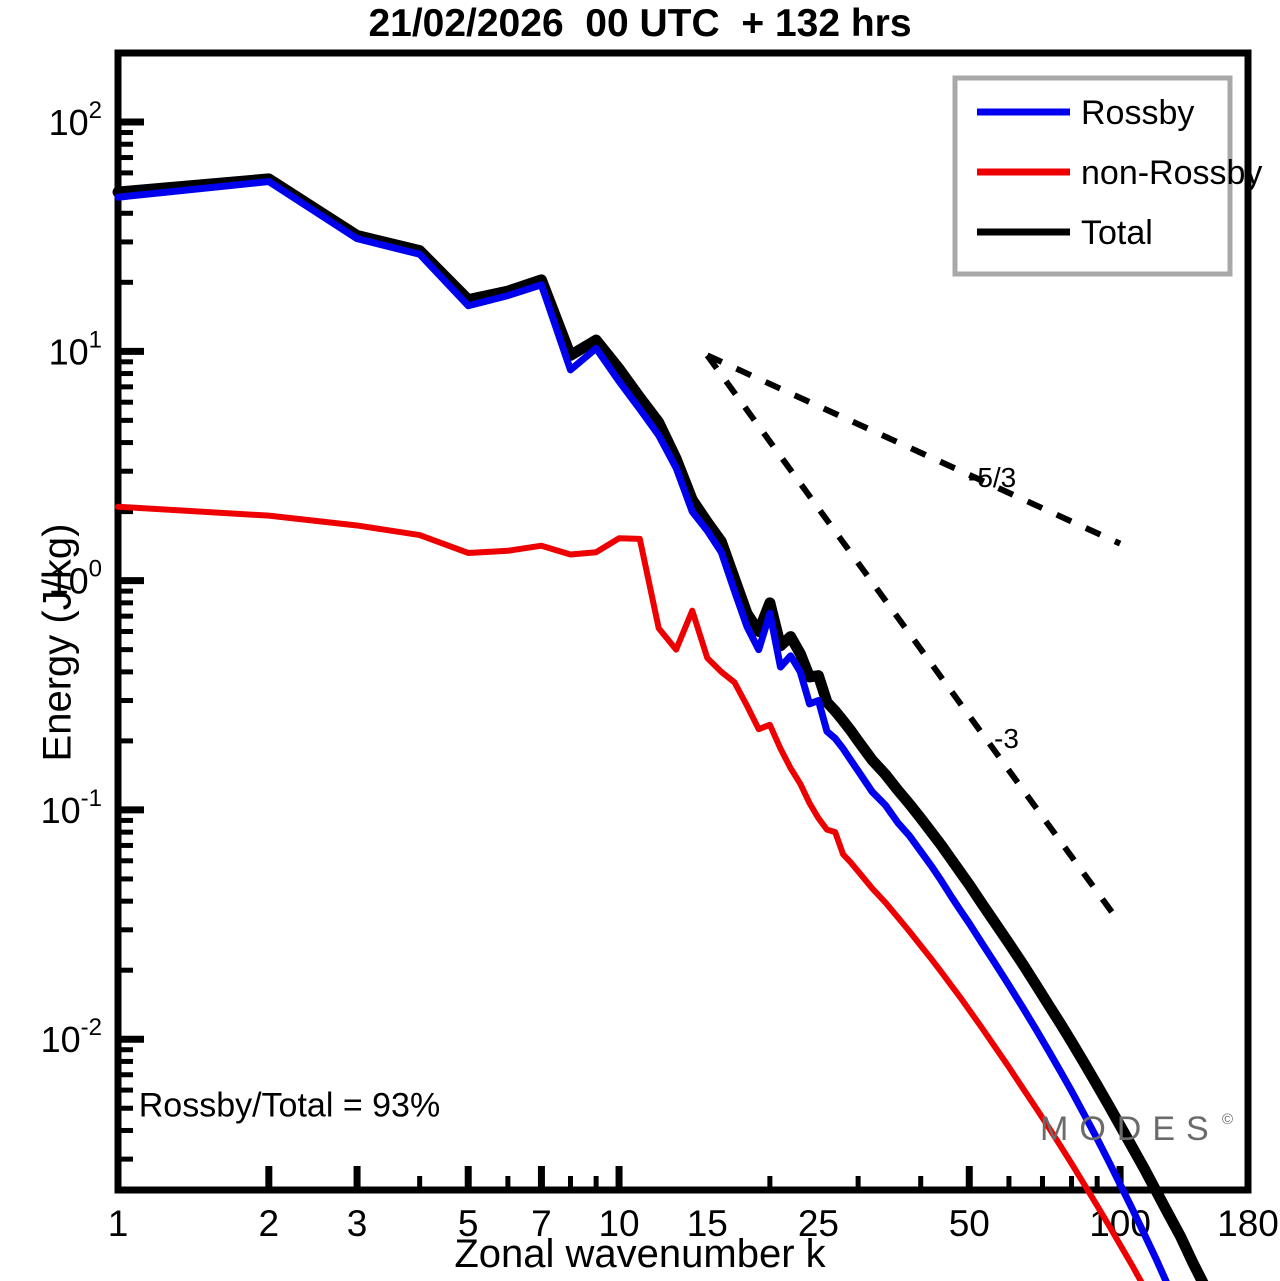 The image size is (1280, 1281). I want to click on rossby-total-annotation: Rossby/Total = 93%, so click(289, 1106).